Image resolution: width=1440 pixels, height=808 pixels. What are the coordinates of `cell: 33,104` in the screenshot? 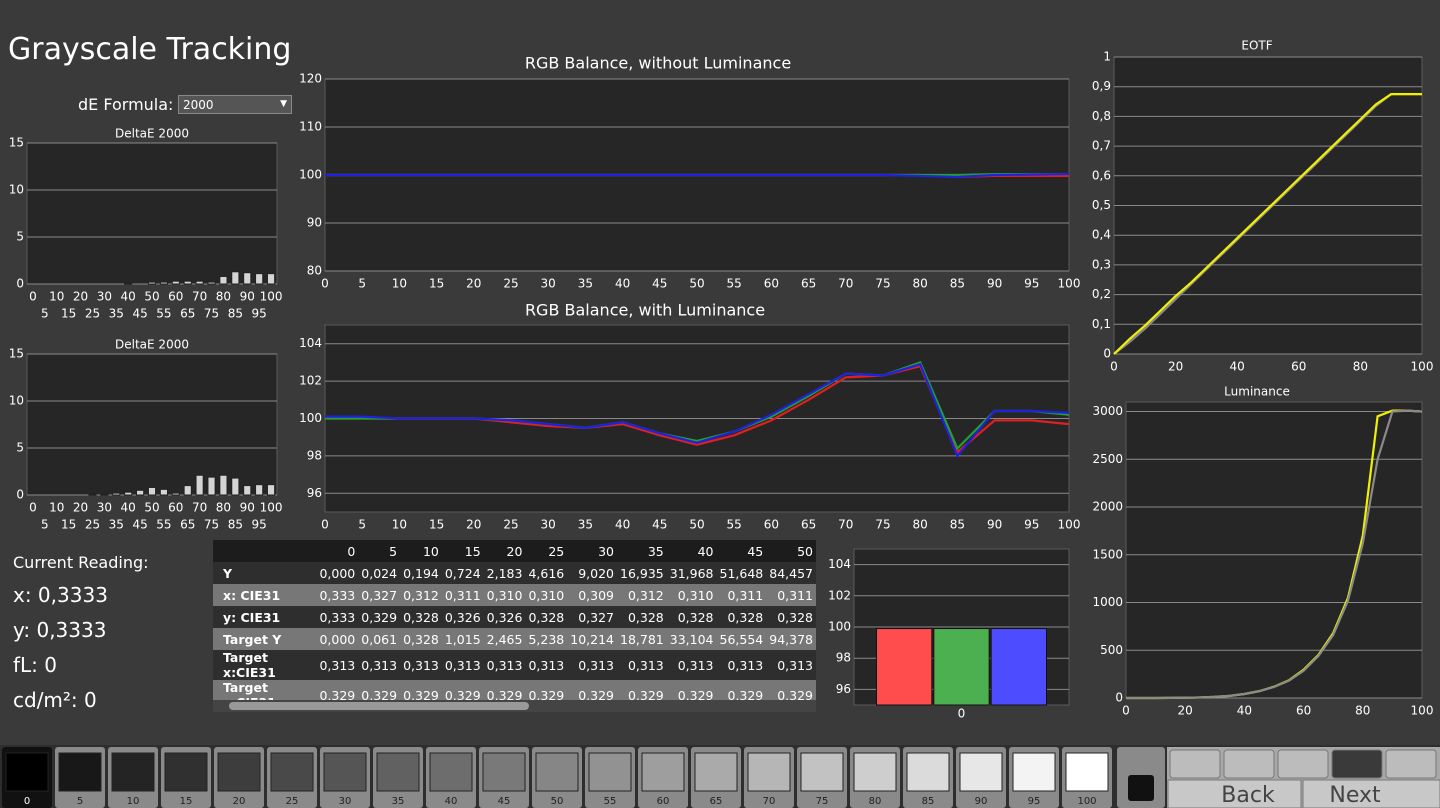 It's located at (691, 639).